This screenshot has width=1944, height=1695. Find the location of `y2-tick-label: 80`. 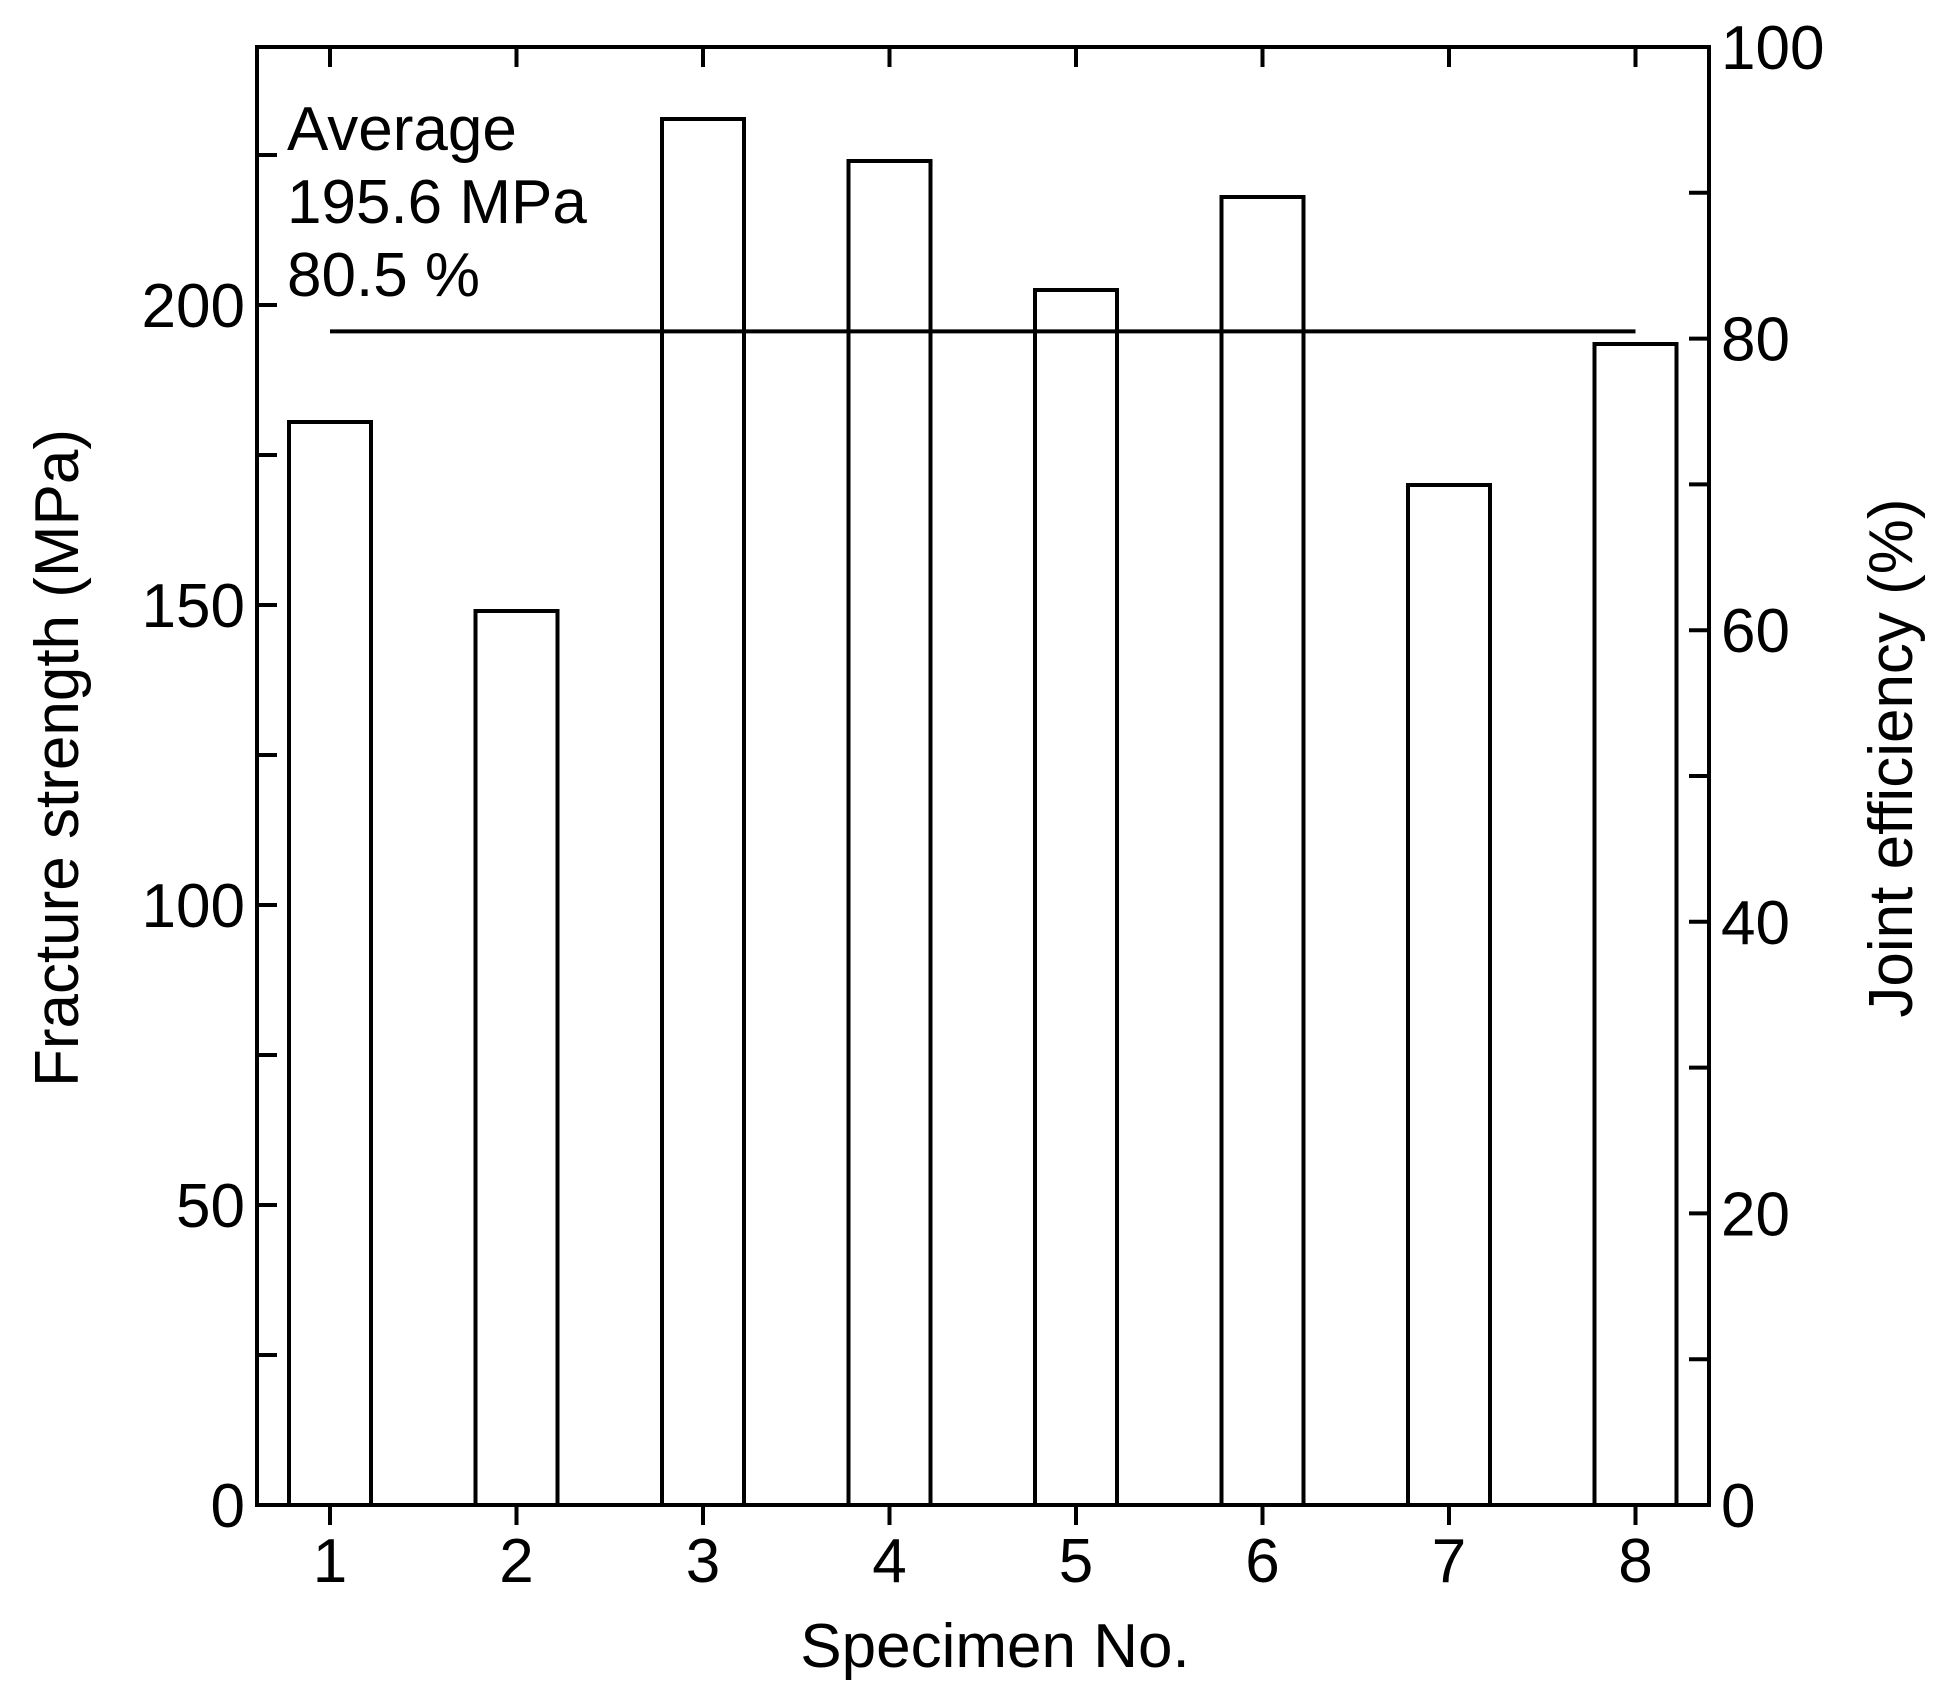

y2-tick-label: 80 is located at coordinates (1755, 340).